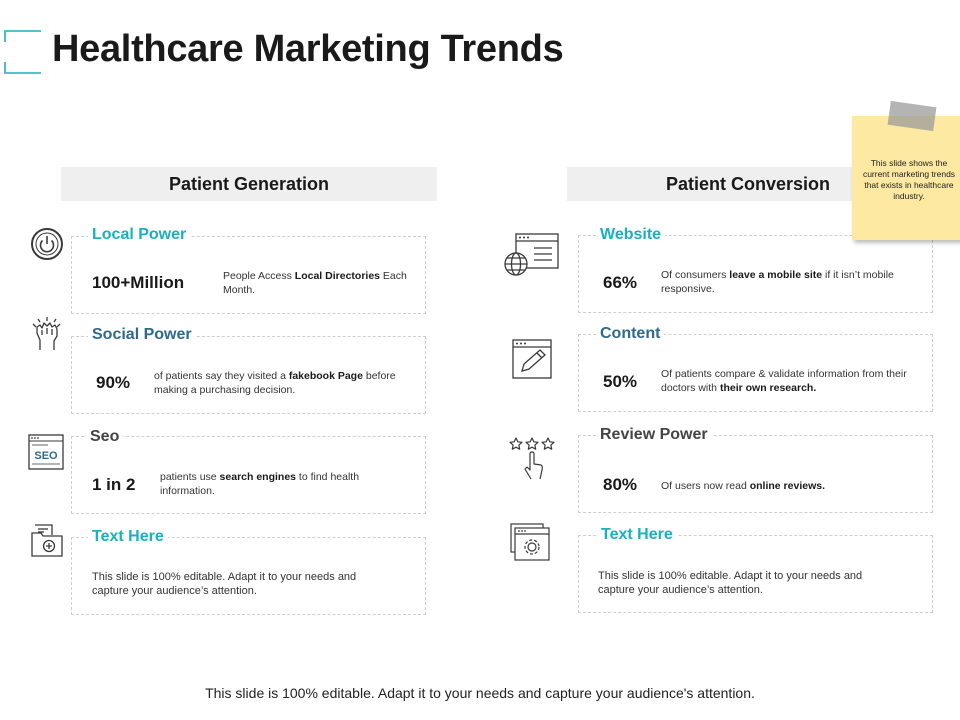  Describe the element at coordinates (114, 484) in the screenshot. I see `seo-stat: 1 in 2` at that location.